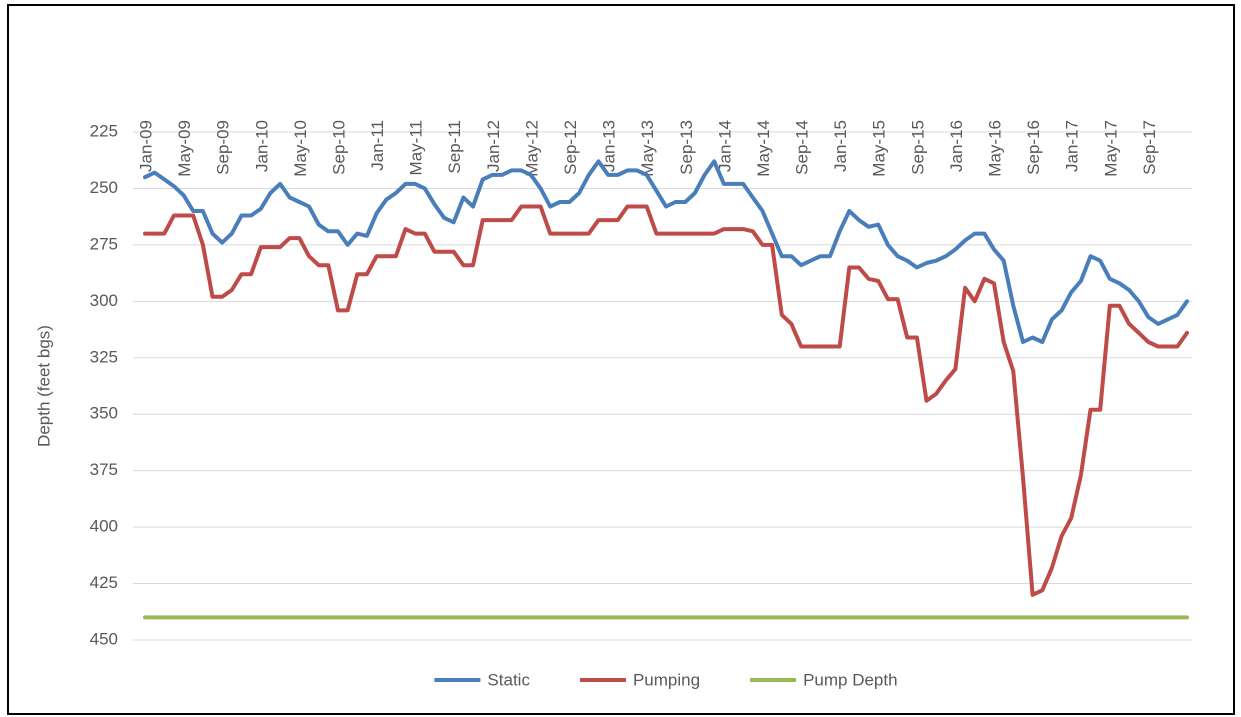 The image size is (1241, 717). Describe the element at coordinates (223, 147) in the screenshot. I see `x-tick-label: Sep-09` at that location.